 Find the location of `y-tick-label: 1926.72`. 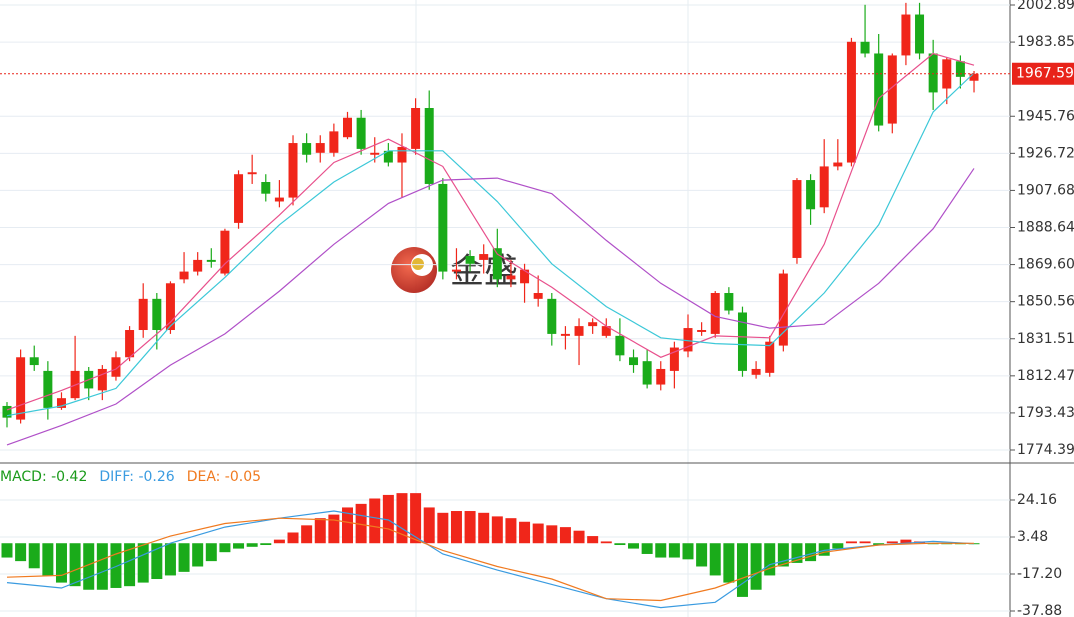

y-tick-label: 1926.72 is located at coordinates (1045, 153).